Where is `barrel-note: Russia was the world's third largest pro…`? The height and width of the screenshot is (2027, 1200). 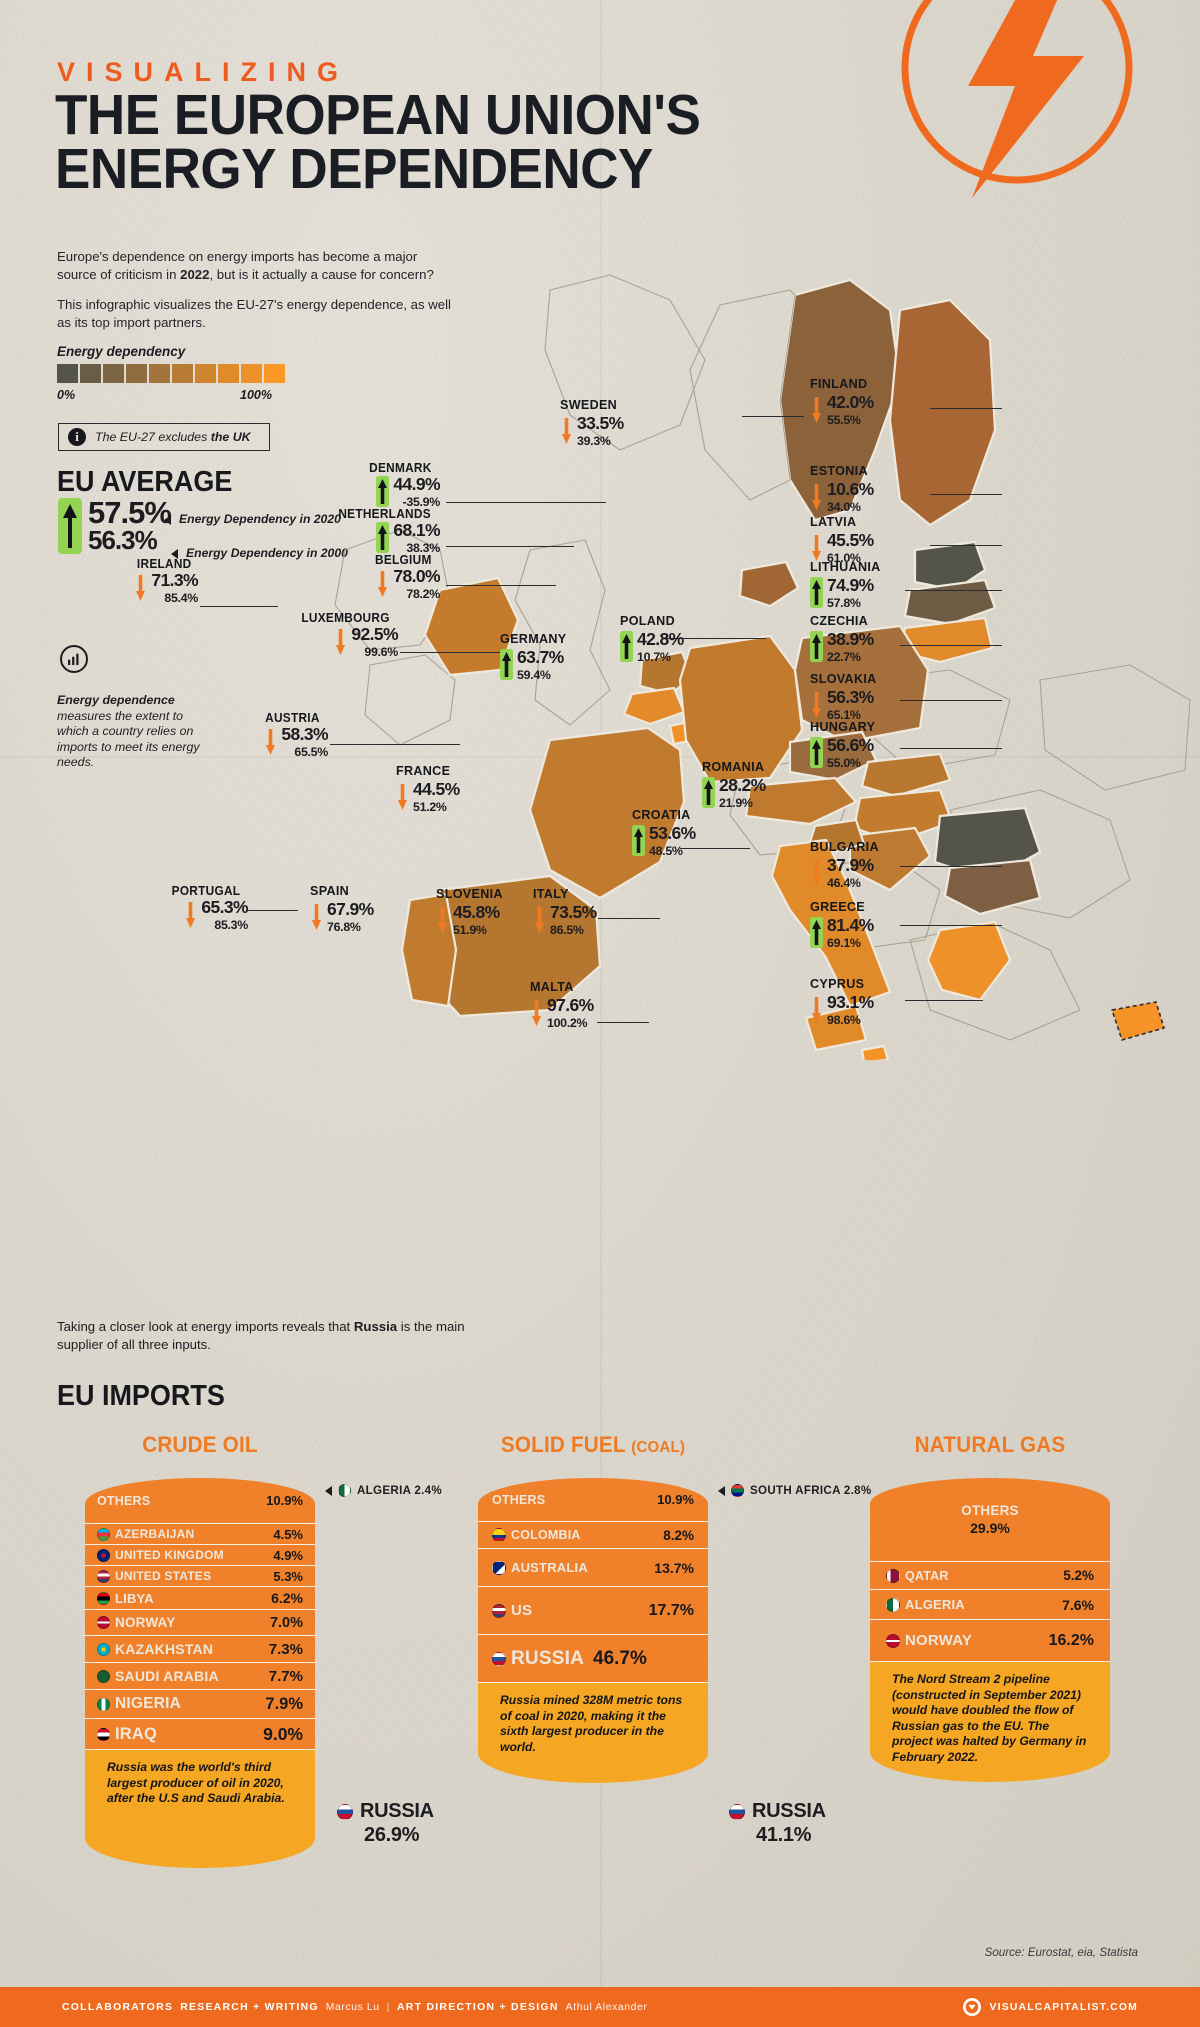
barrel-note: Russia was the world's third largest pro… is located at coordinates (200, 1809).